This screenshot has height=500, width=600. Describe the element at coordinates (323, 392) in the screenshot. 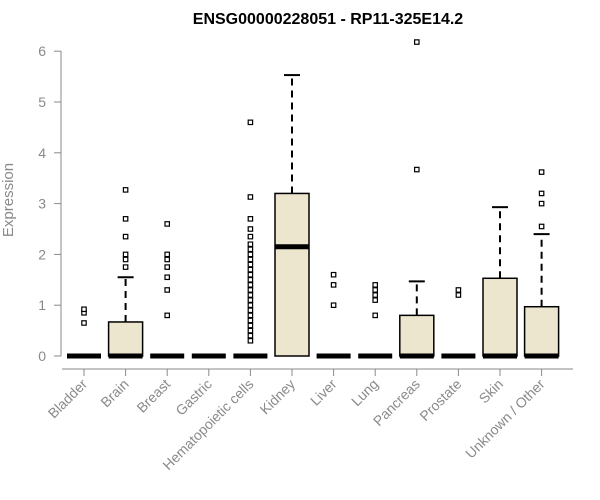

I see `x-tick-label: Liver` at that location.